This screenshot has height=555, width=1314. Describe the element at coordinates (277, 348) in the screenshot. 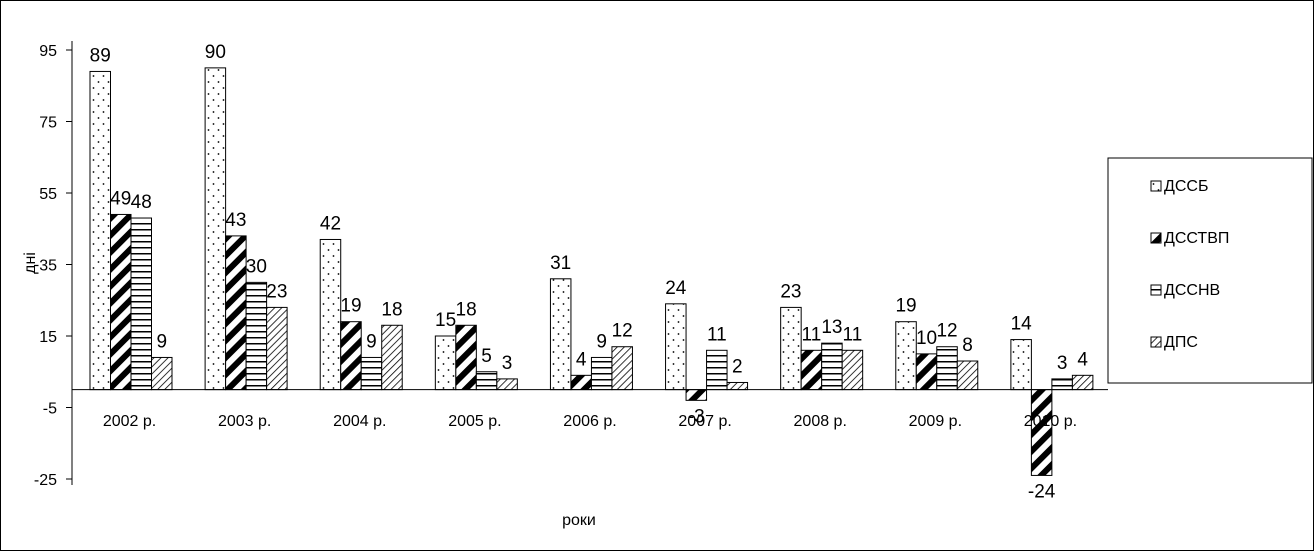

I see `bar-ДПС-2003р` at that location.